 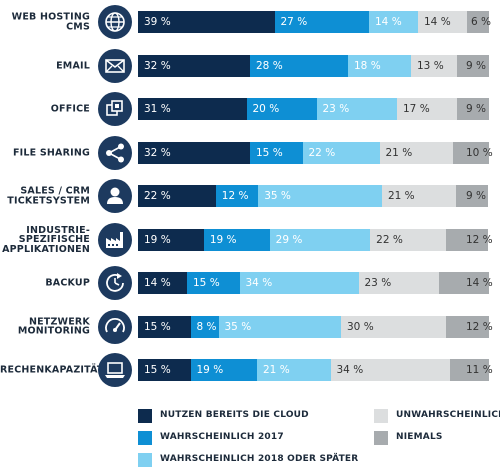 I want to click on category-label-line: FILE SHARING, so click(x=51, y=152).